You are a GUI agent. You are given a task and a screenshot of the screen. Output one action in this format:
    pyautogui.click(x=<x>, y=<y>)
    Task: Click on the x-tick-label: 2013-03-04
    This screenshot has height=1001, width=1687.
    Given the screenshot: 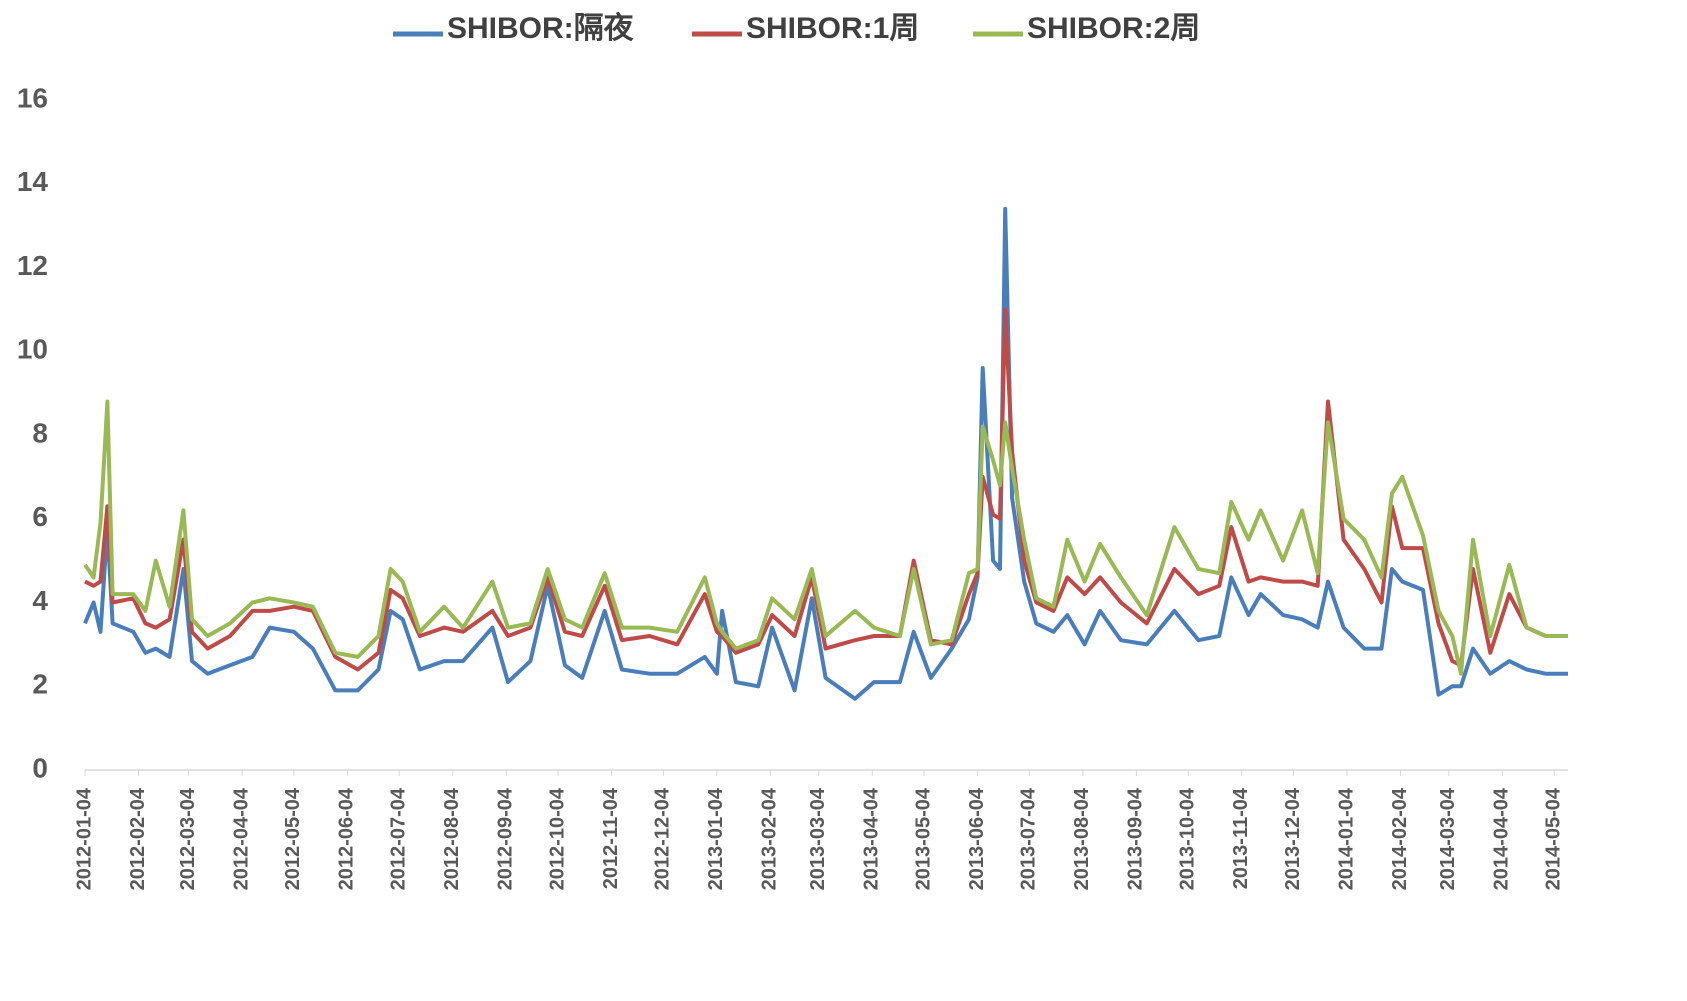 What is the action you would take?
    pyautogui.click(x=818, y=838)
    